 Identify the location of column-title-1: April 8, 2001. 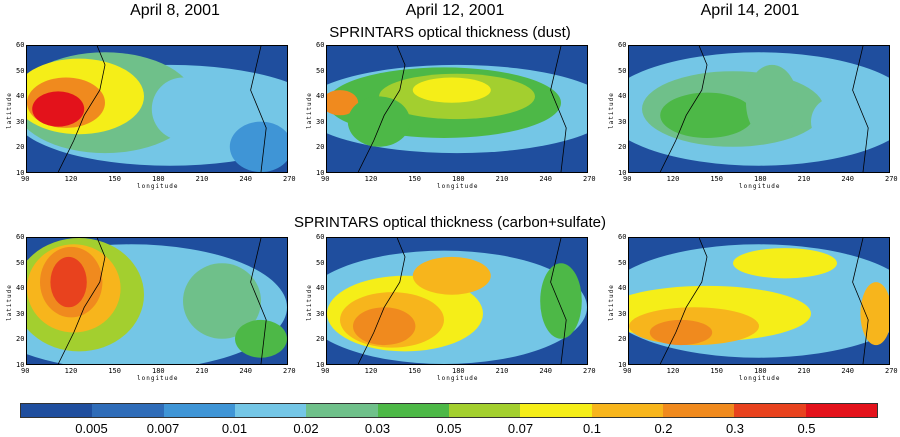
(175, 10).